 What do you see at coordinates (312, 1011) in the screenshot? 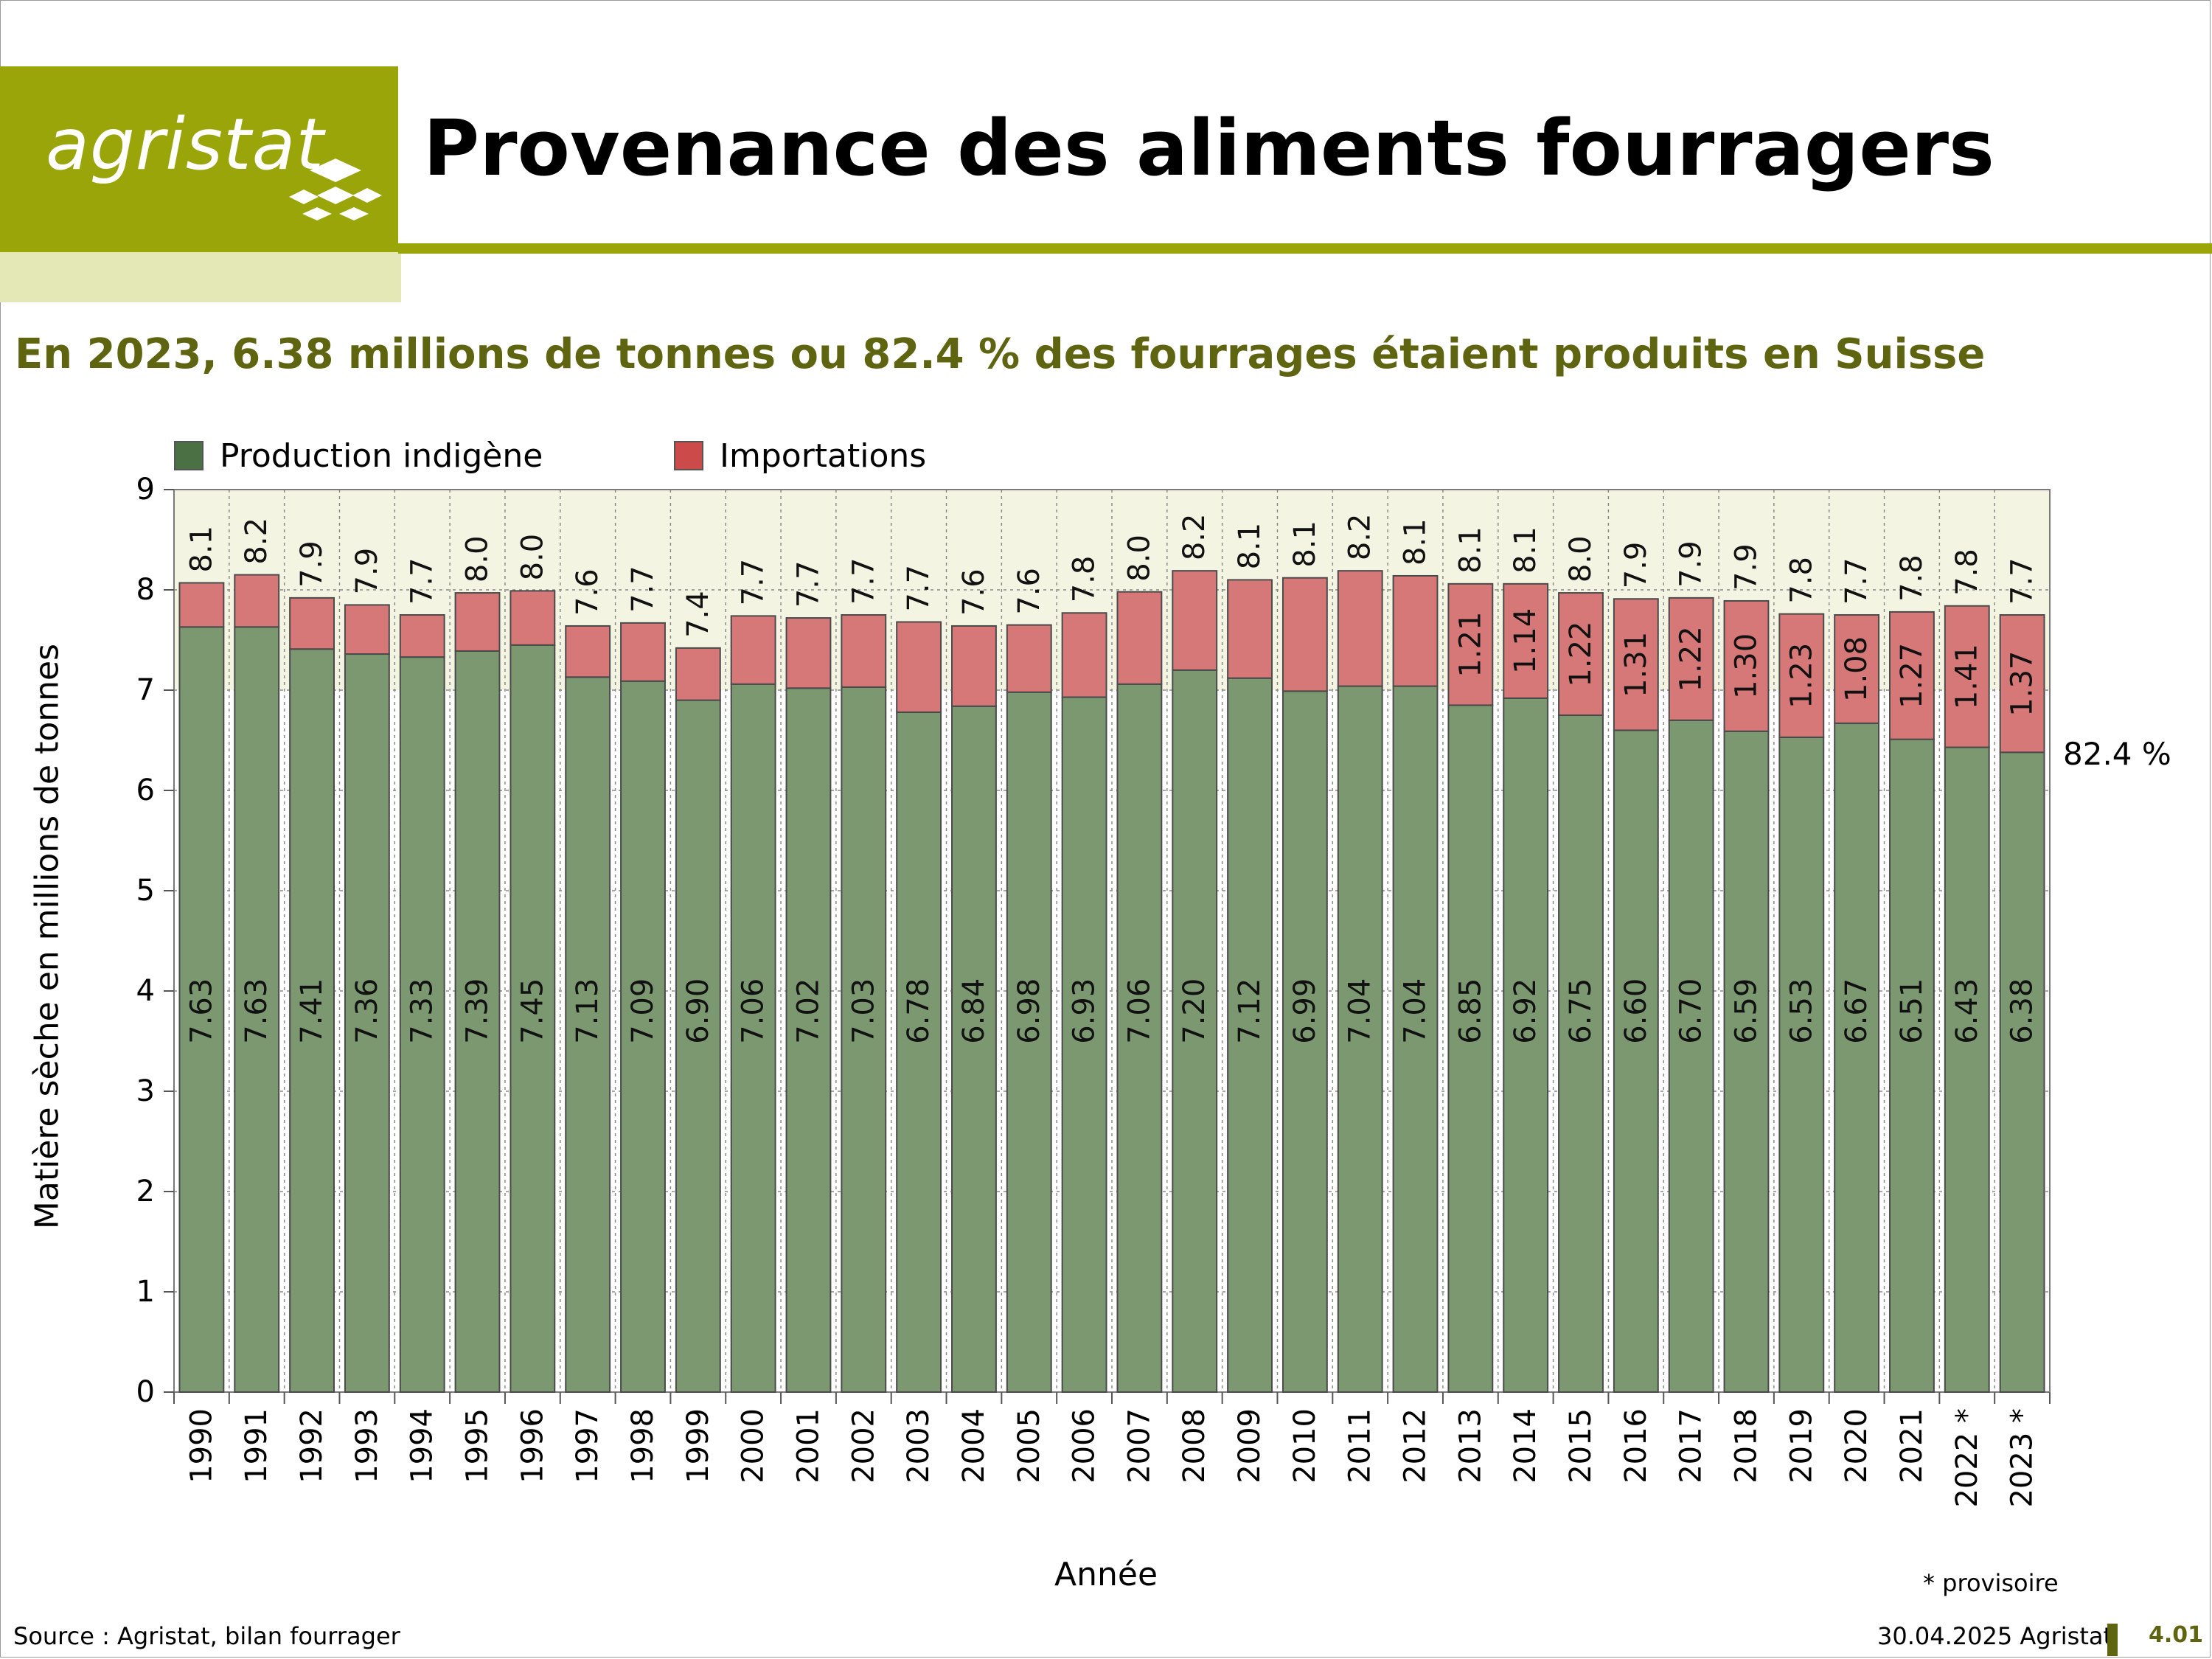
I see `data-label-production: 7.41` at bounding box center [312, 1011].